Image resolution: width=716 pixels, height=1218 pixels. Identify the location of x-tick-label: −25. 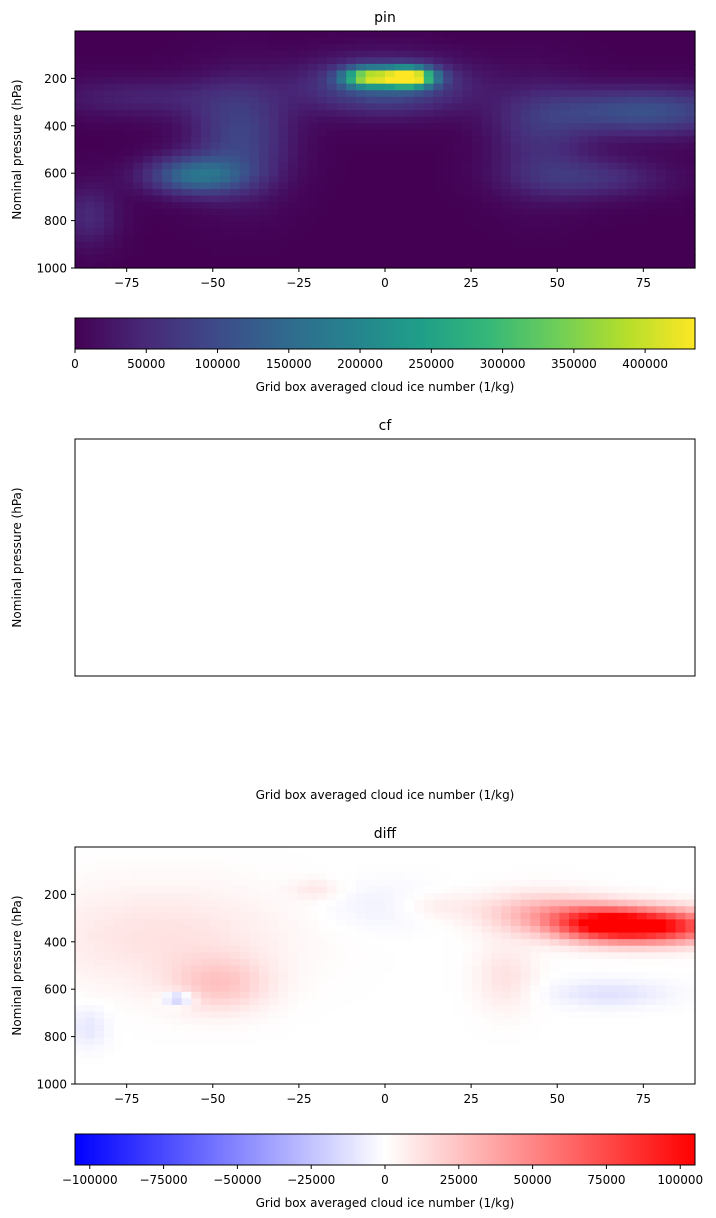
(298, 283).